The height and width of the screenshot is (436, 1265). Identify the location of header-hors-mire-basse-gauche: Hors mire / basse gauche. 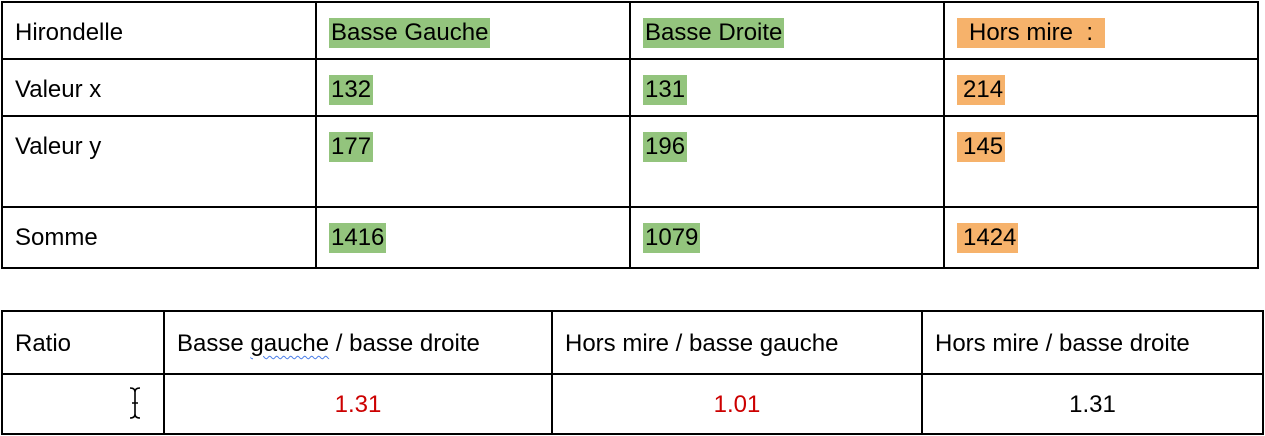
(702, 343).